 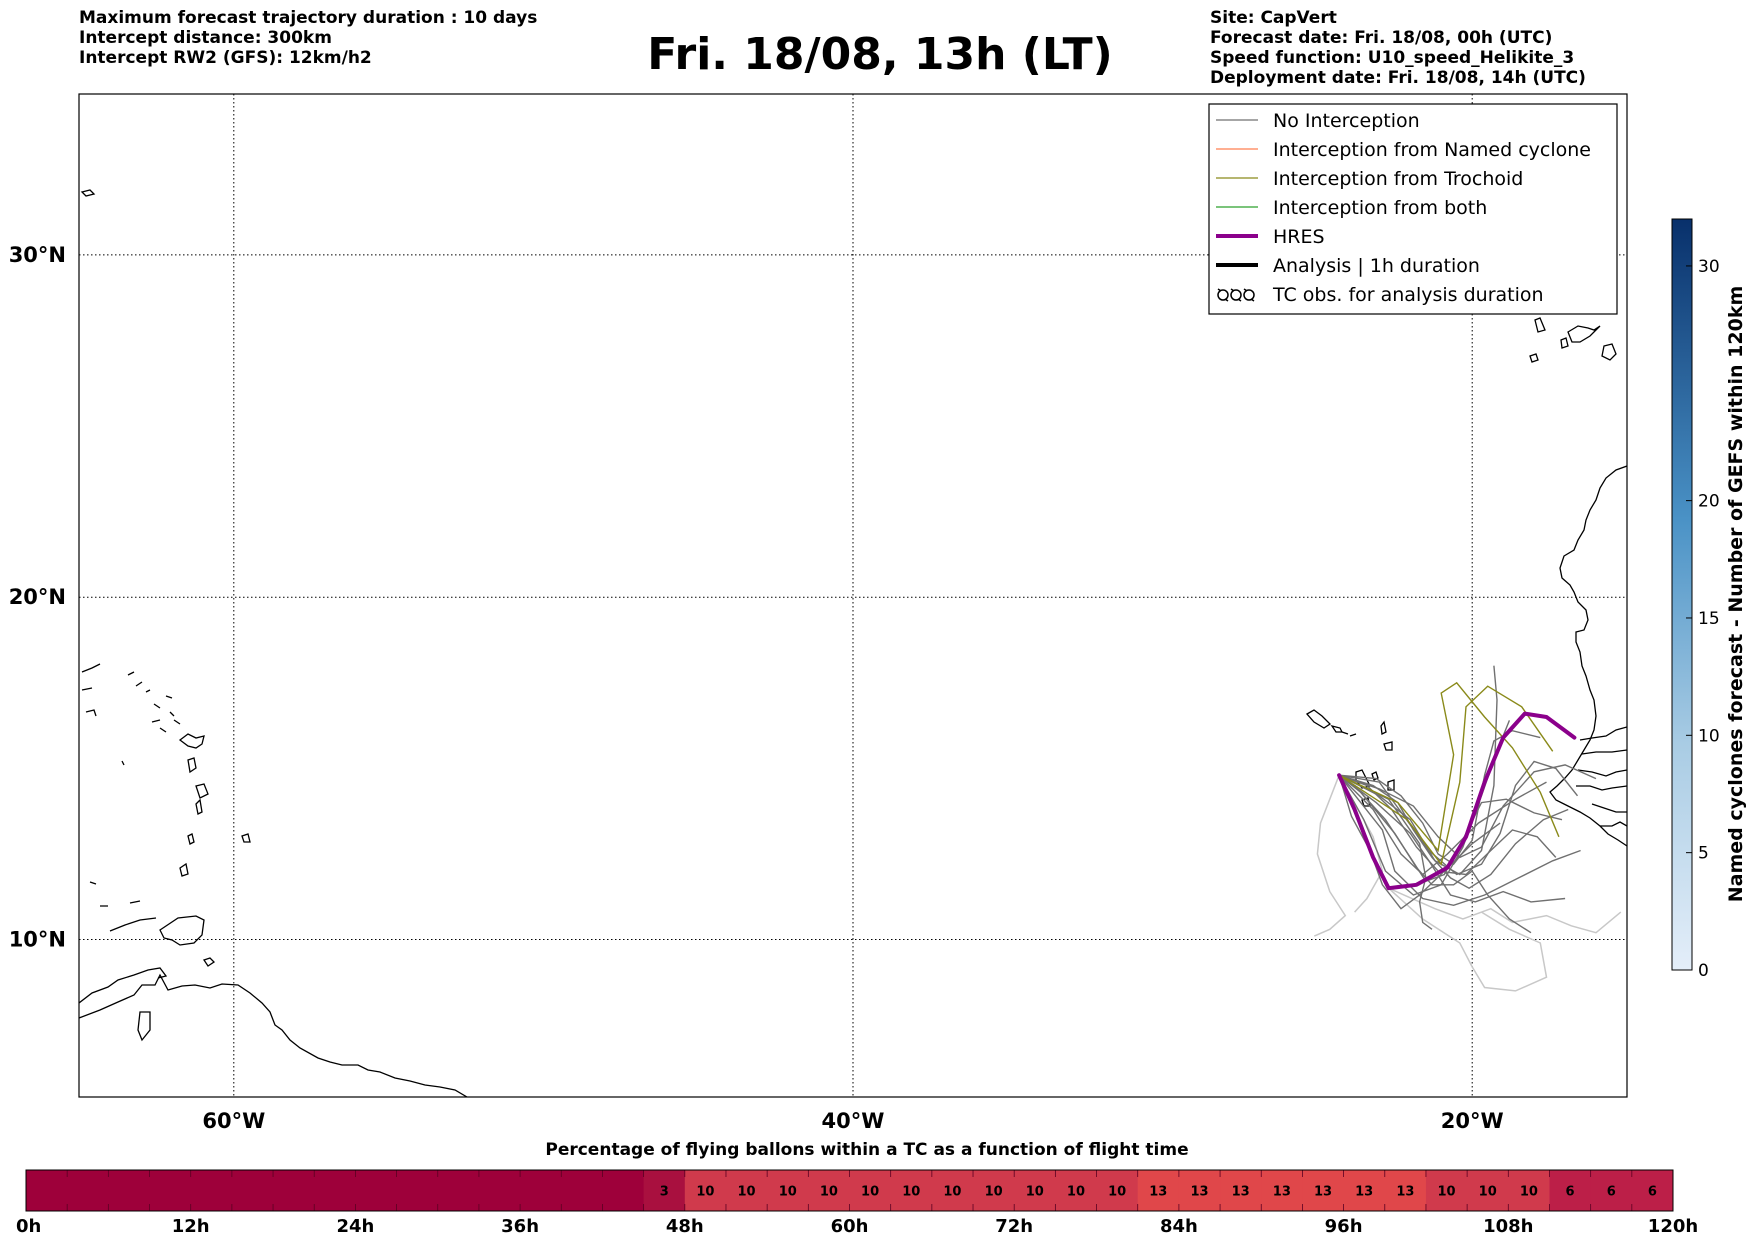 What do you see at coordinates (123, 985) in the screenshot?
I see `coastline-venezuela-gulf` at bounding box center [123, 985].